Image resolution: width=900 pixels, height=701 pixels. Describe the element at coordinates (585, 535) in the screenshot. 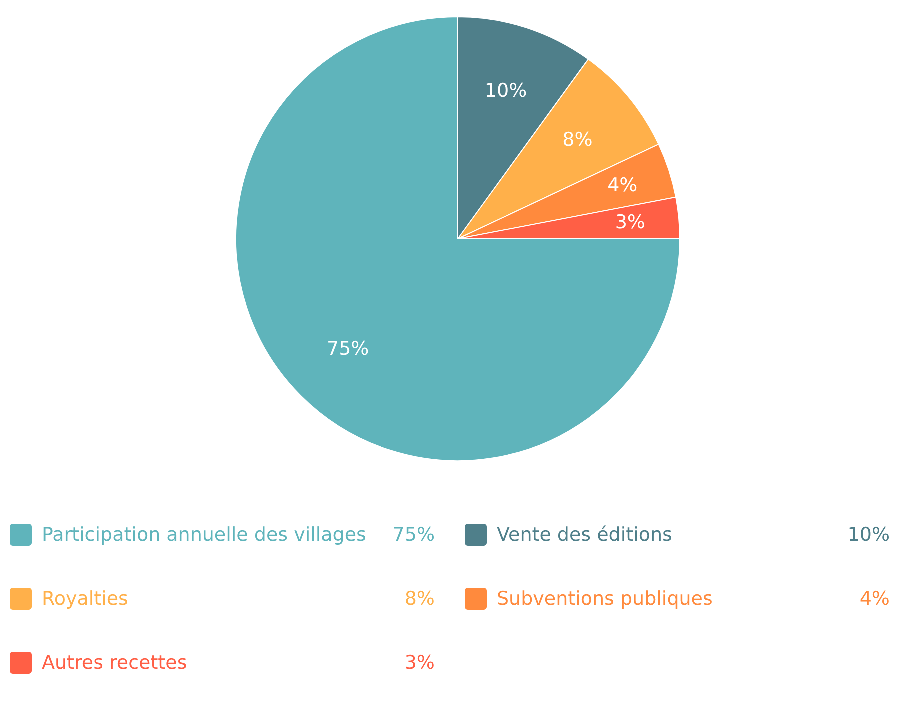

I see `legend-label: Vente des éditions` at that location.